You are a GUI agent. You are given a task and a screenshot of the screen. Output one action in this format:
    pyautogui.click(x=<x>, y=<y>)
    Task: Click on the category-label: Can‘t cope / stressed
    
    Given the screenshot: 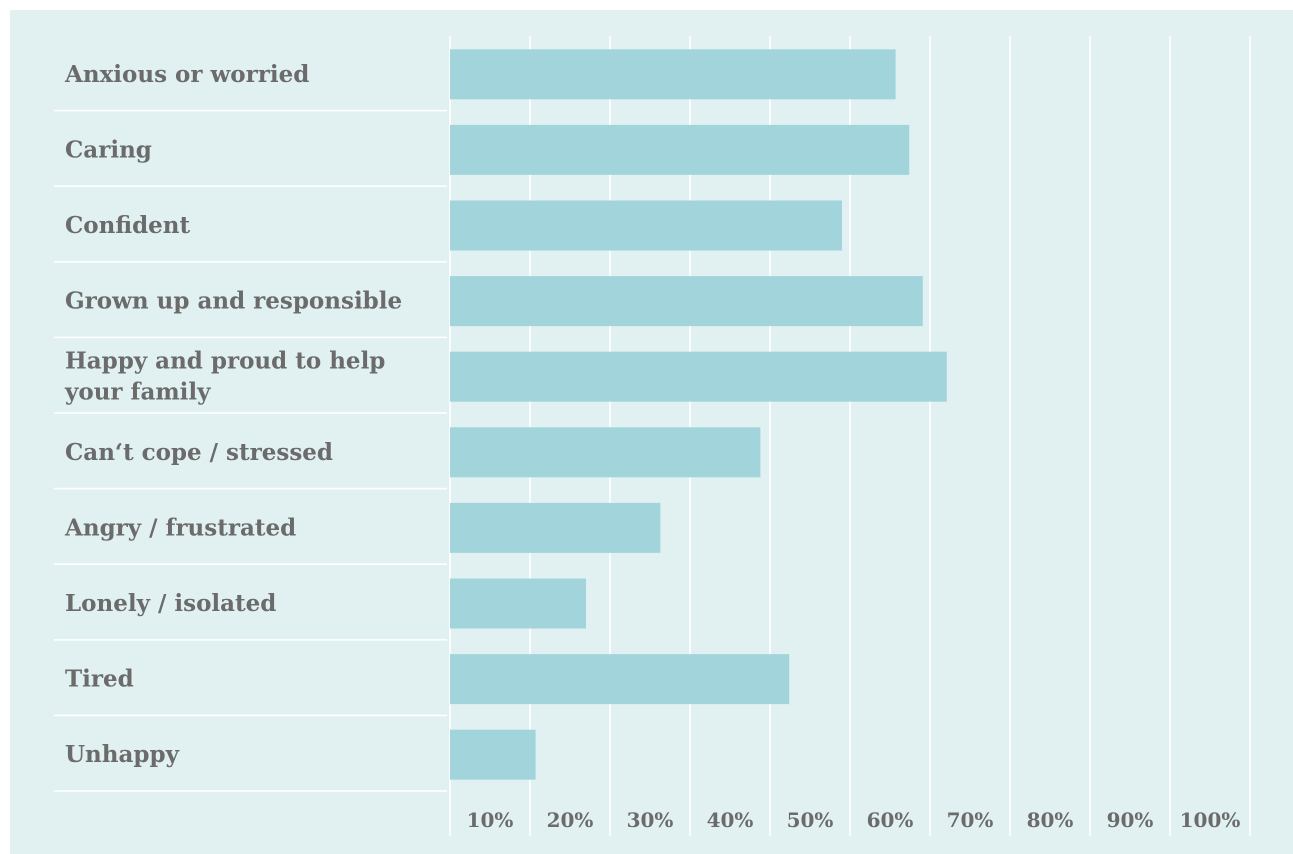 What is the action you would take?
    pyautogui.click(x=199, y=452)
    